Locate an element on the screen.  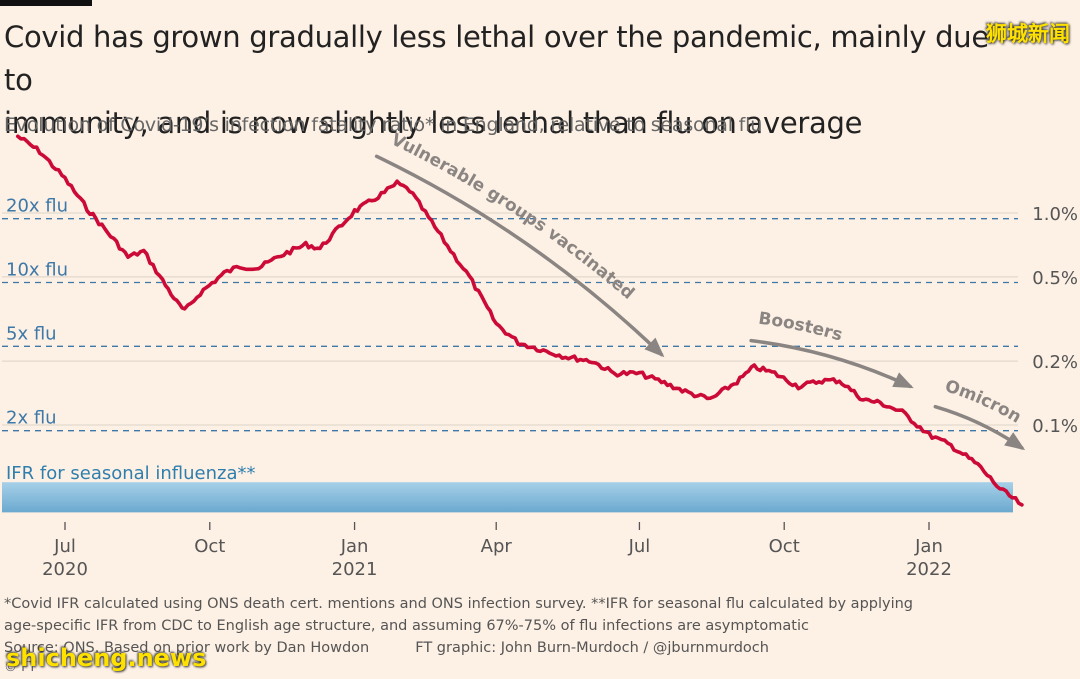
annotation-label: Vulnerable groups vaccinated is located at coordinates (513, 217).